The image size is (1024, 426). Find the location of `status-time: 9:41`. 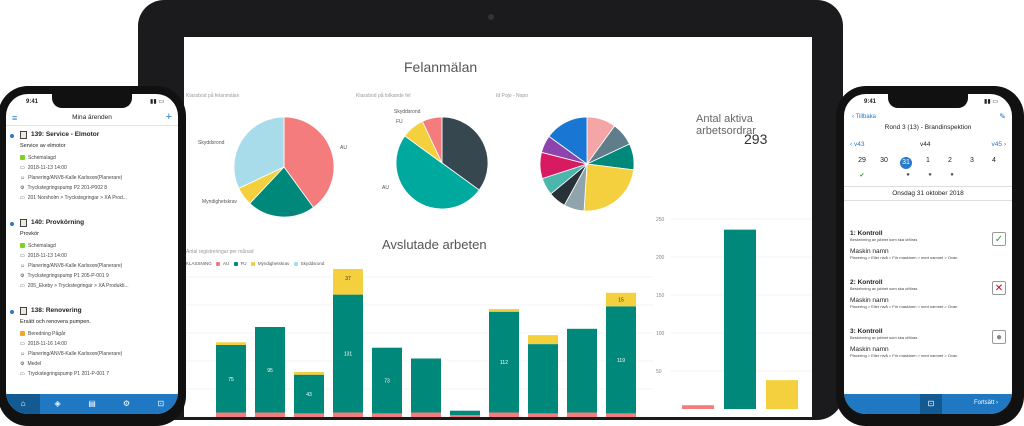

status-time: 9:41 is located at coordinates (32, 102).